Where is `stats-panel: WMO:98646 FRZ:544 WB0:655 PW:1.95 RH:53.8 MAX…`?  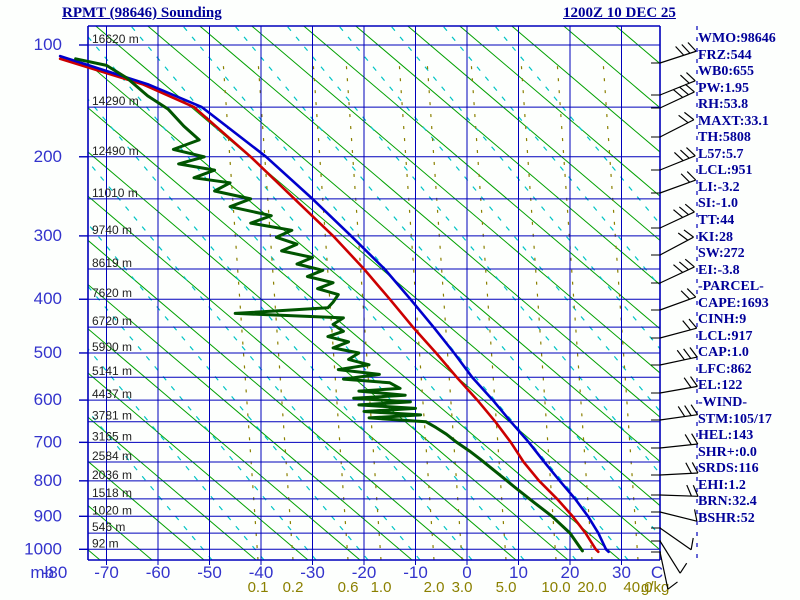
stats-panel: WMO:98646 FRZ:544 WB0:655 PW:1.95 RH:53.8 MAX… is located at coordinates (748, 279).